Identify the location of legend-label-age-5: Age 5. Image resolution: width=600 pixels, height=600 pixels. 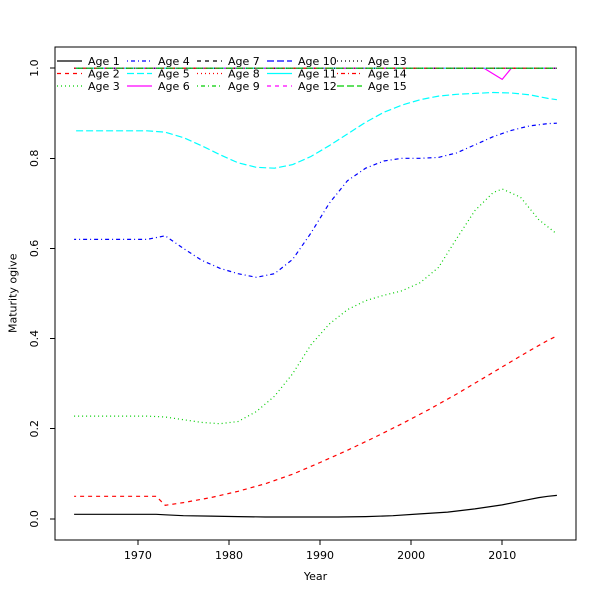
(174, 74).